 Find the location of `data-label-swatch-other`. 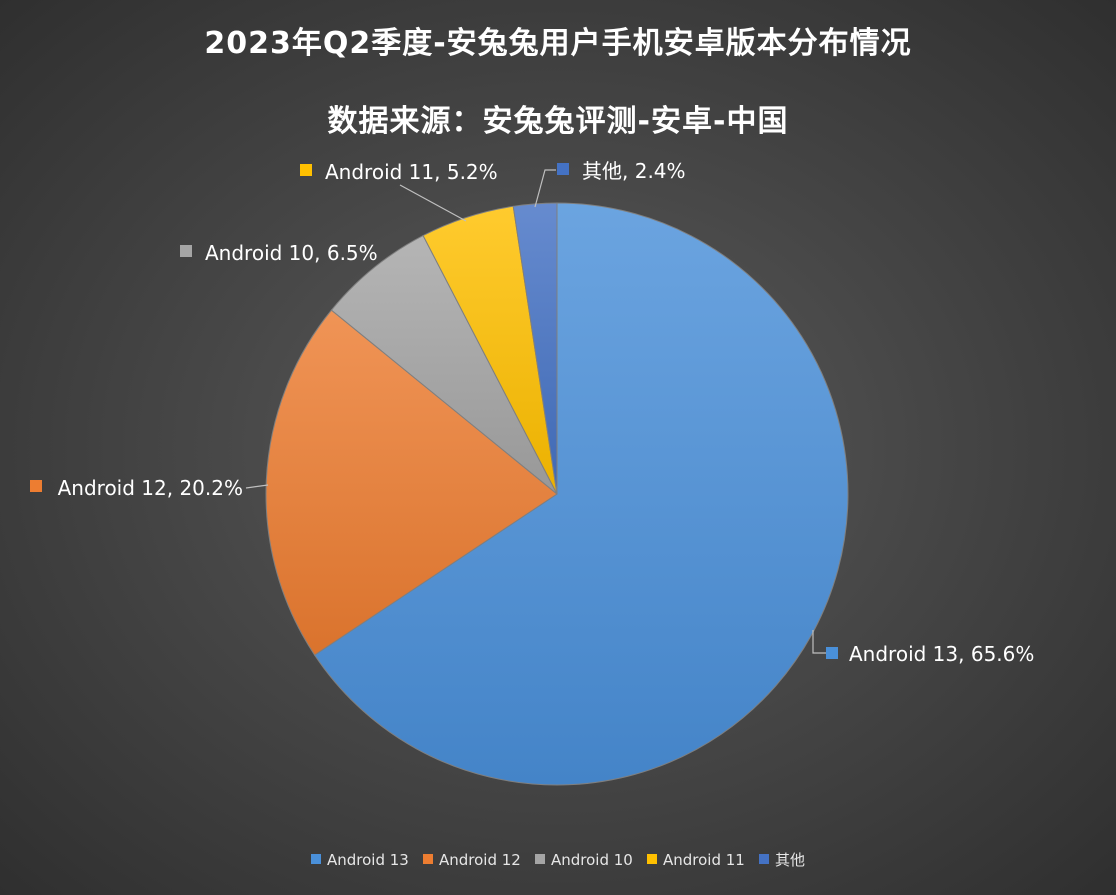

data-label-swatch-other is located at coordinates (563, 169).